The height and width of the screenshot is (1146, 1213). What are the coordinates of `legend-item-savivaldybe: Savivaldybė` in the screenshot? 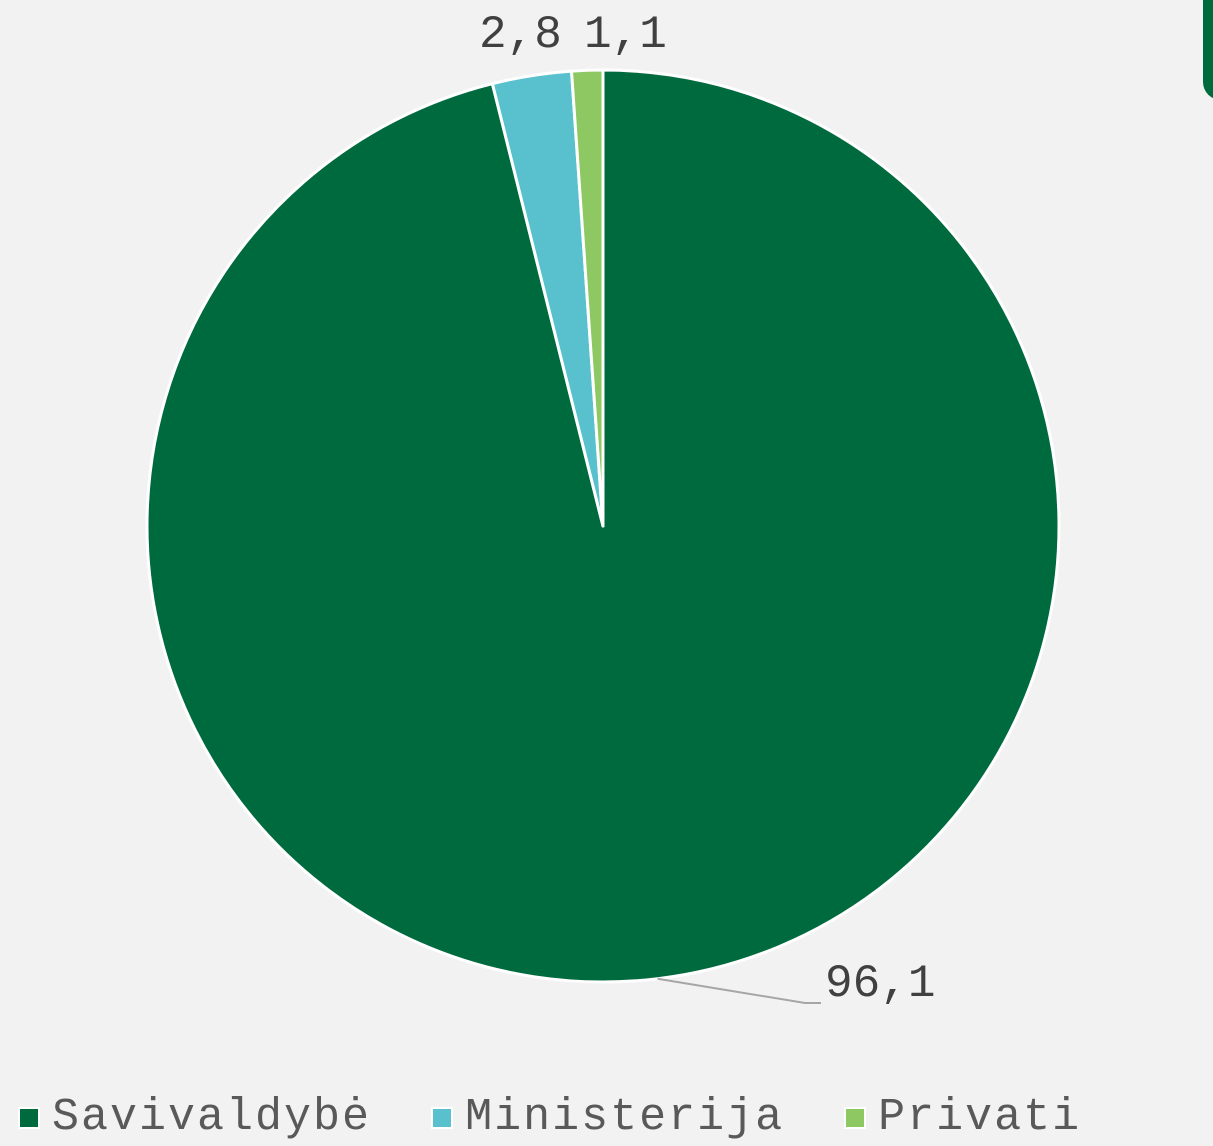 It's located at (194, 1117).